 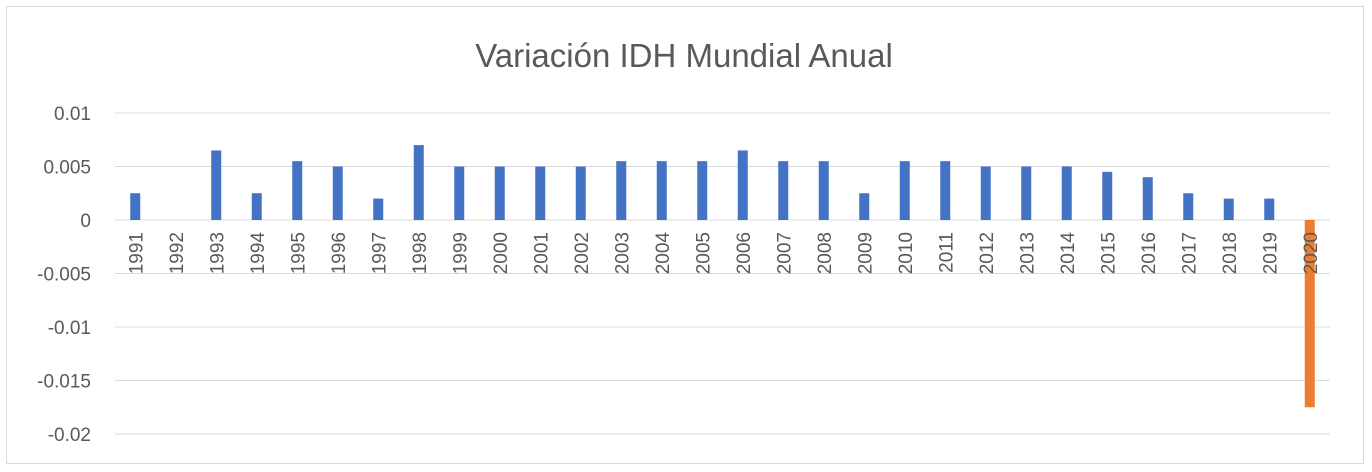 What do you see at coordinates (1188, 206) in the screenshot?
I see `bar-2017` at bounding box center [1188, 206].